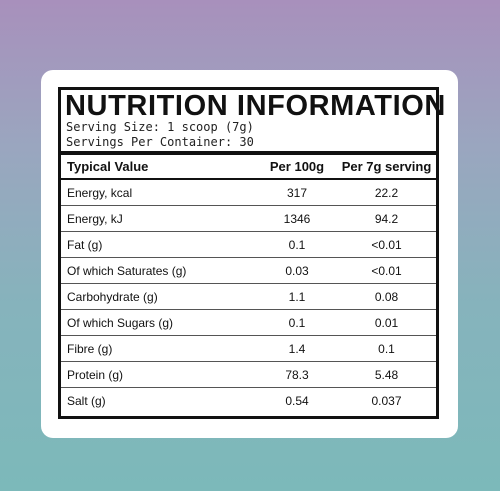 The height and width of the screenshot is (491, 500). Describe the element at coordinates (386, 348) in the screenshot. I see `row-per-serving: 0.1` at that location.